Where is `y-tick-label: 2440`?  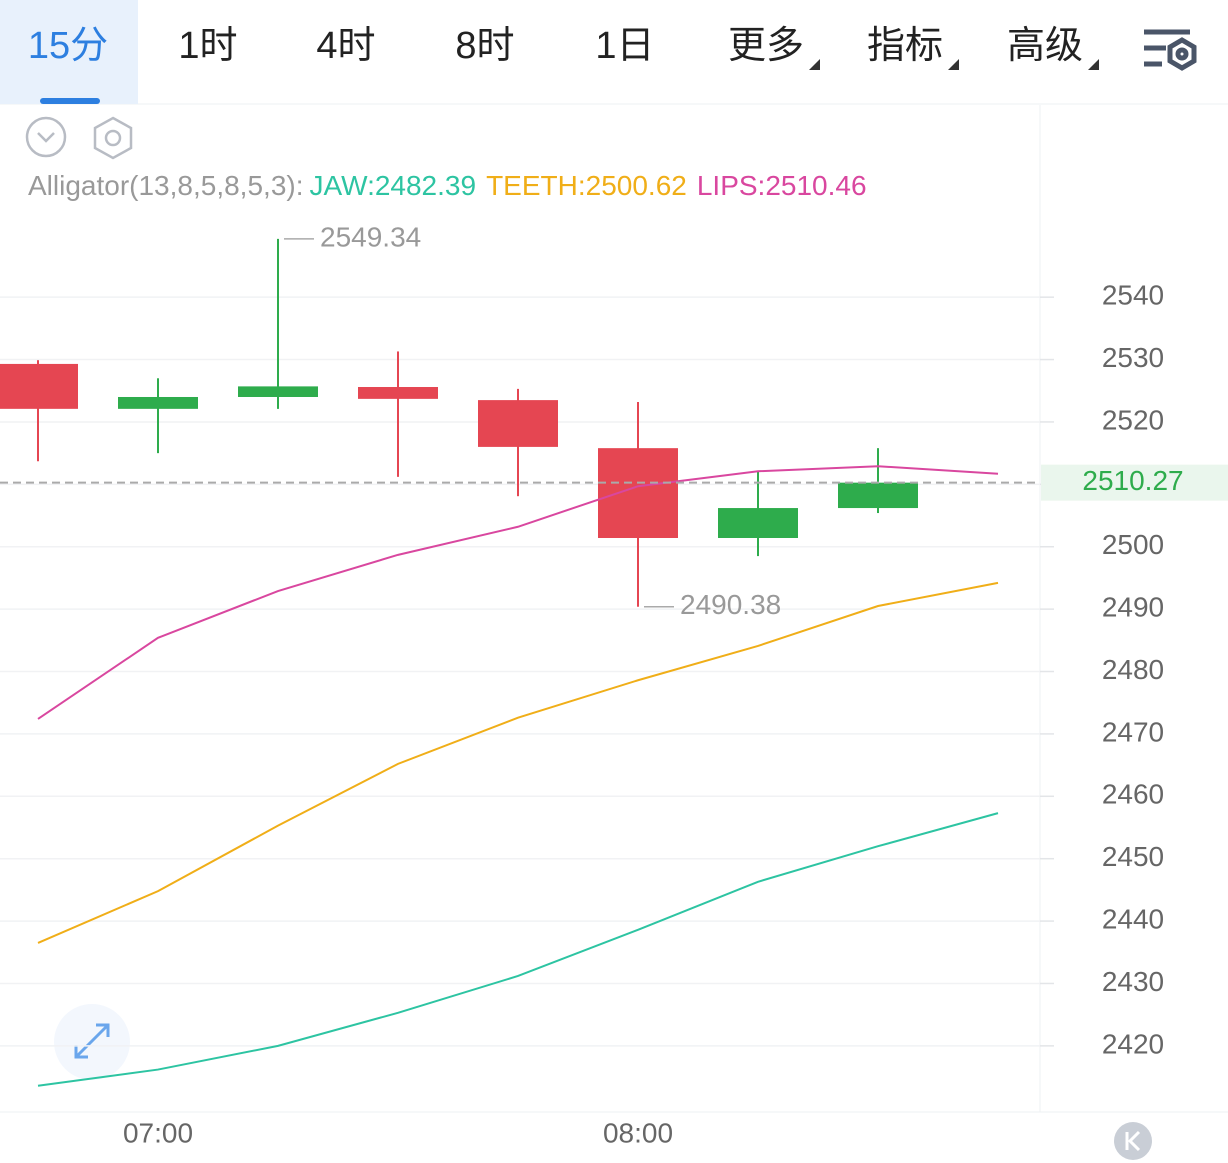
y-tick-label: 2440 is located at coordinates (1133, 918).